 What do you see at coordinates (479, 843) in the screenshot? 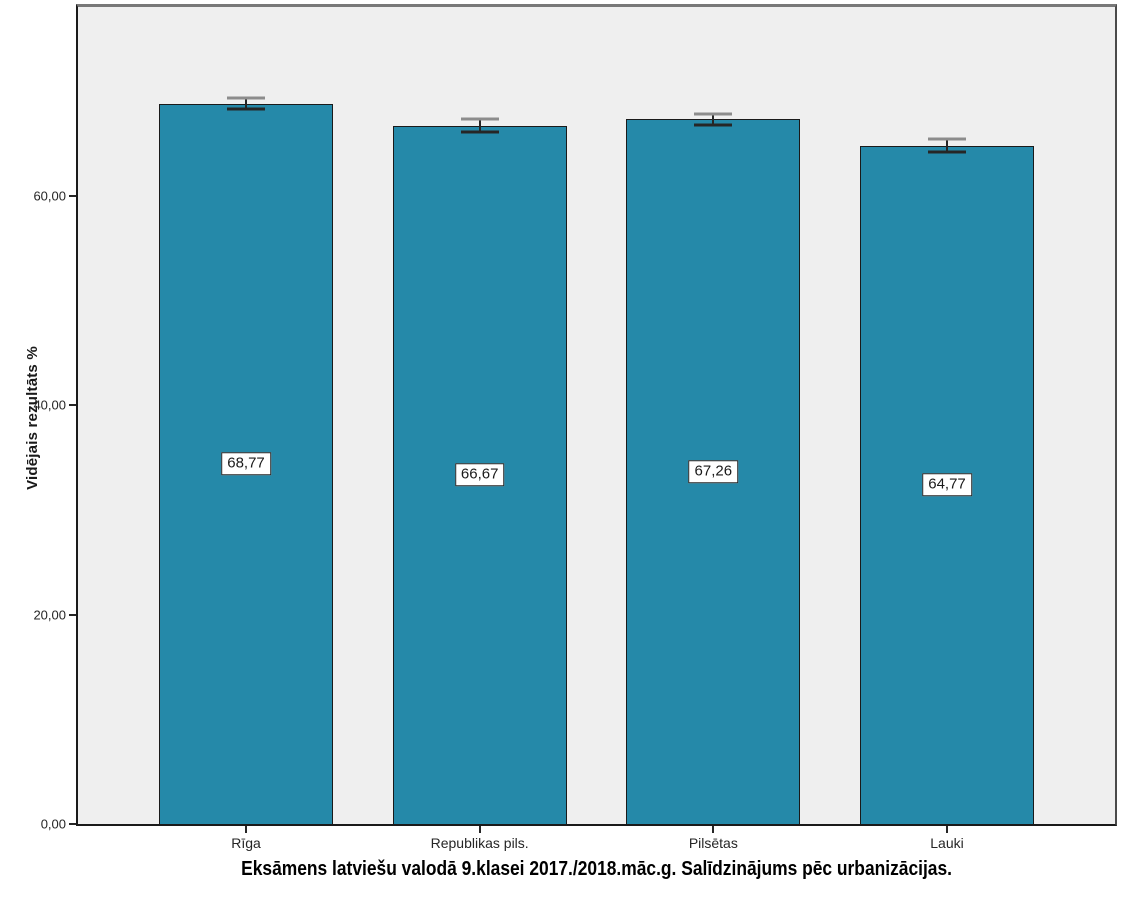
I see `x-tick-label: Republikas pils.` at bounding box center [479, 843].